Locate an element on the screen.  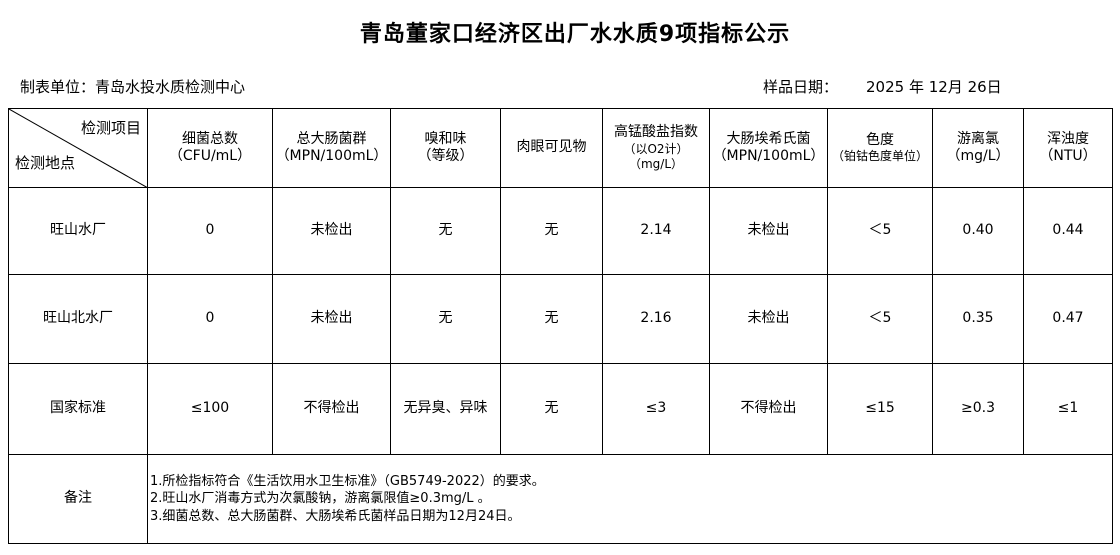
note: 1.所检指标符合《生活饮用水卫生标准》（GB5749-2022）的要求。 is located at coordinates (347, 481).